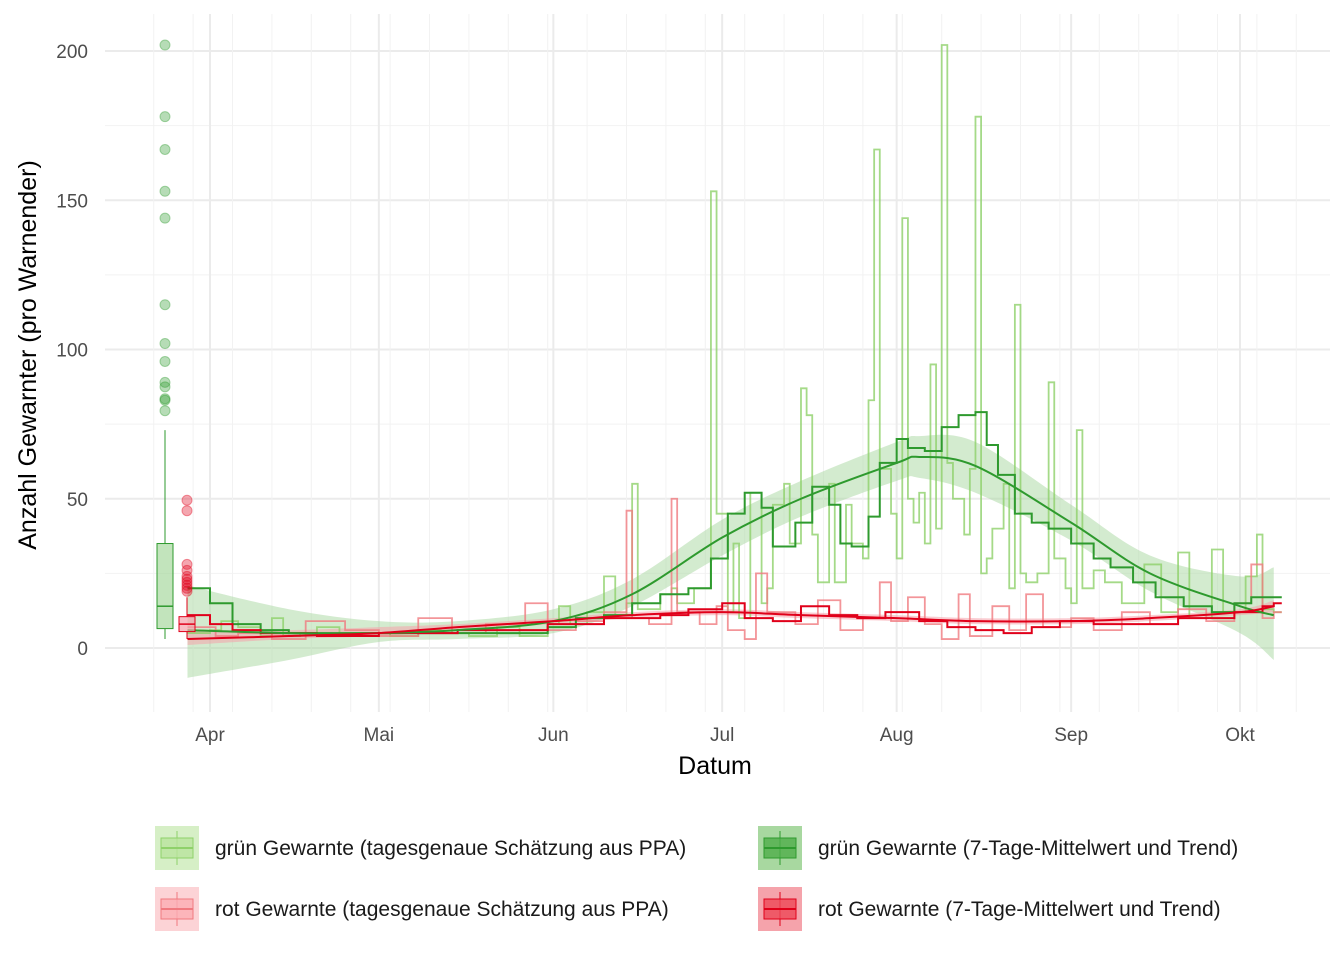 The height and width of the screenshot is (960, 1344). I want to click on boxplot-box, so click(165, 586).